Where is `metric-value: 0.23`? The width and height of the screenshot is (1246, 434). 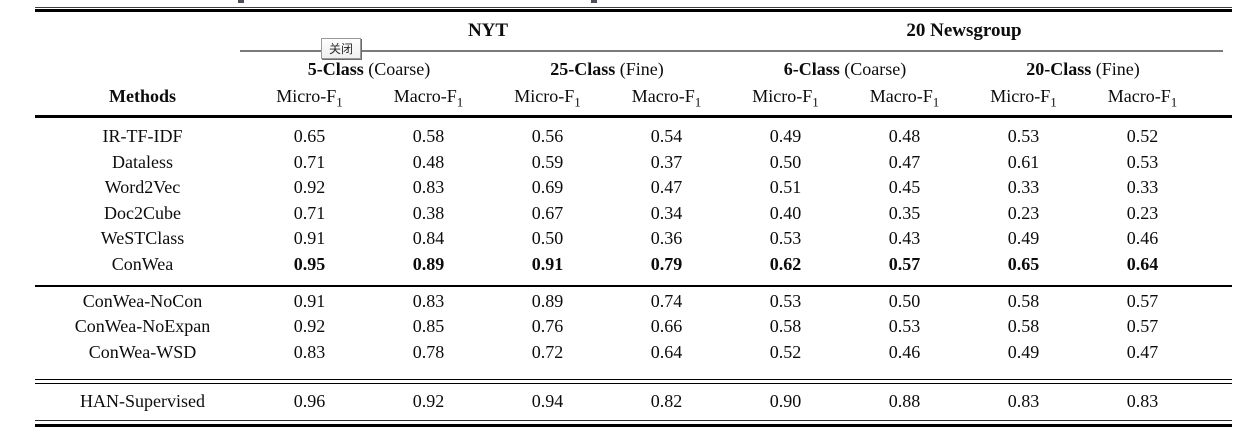 metric-value: 0.23 is located at coordinates (1023, 212).